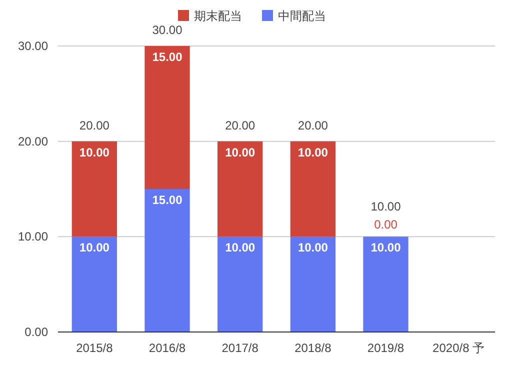 The width and height of the screenshot is (510, 367). What do you see at coordinates (302, 16) in the screenshot?
I see `legend-label: 中間配当` at bounding box center [302, 16].